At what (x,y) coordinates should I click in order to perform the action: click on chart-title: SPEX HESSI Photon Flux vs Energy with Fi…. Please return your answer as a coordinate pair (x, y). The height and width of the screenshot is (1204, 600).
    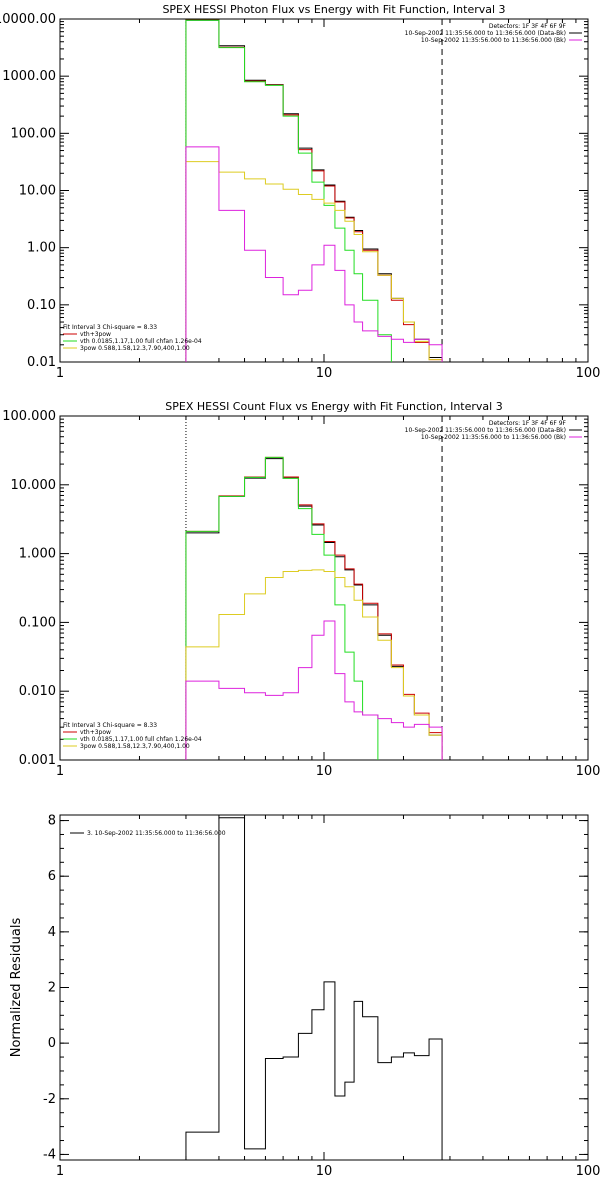
    Looking at the image, I should click on (333, 9).